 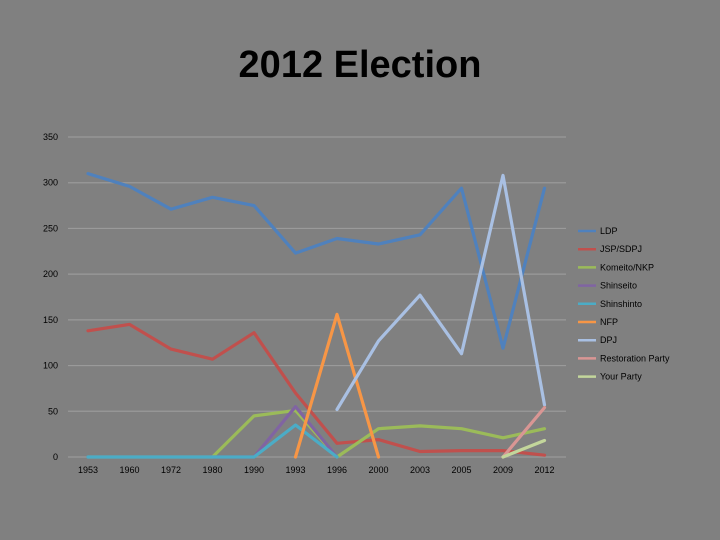 What do you see at coordinates (621, 304) in the screenshot?
I see `legend-label-shinshinto: Shinshinto` at bounding box center [621, 304].